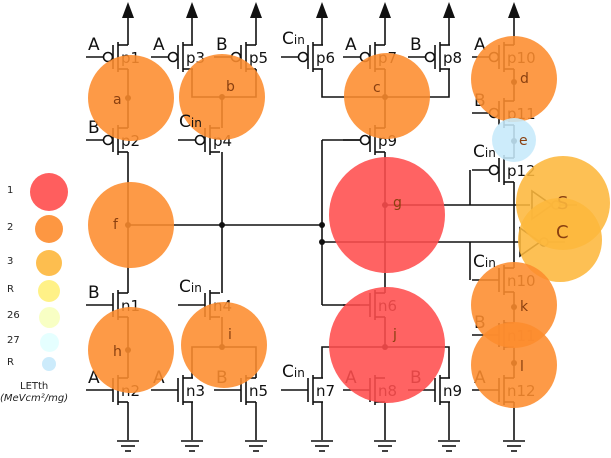 This screenshot has height=458, width=611. Describe the element at coordinates (397, 203) in the screenshot. I see `node-label: g` at that location.